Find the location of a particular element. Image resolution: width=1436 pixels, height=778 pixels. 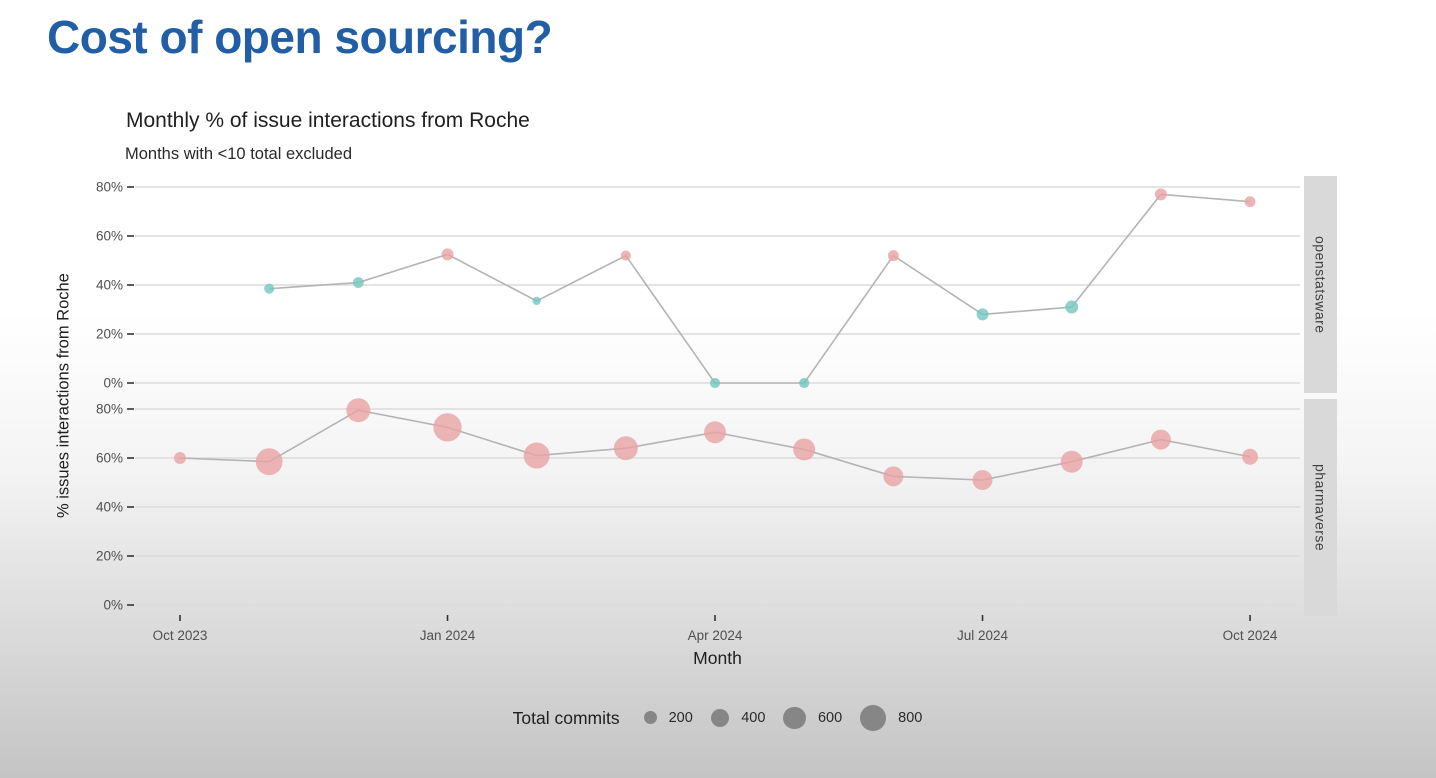

x-tick-label: Jul 2024 is located at coordinates (983, 635).